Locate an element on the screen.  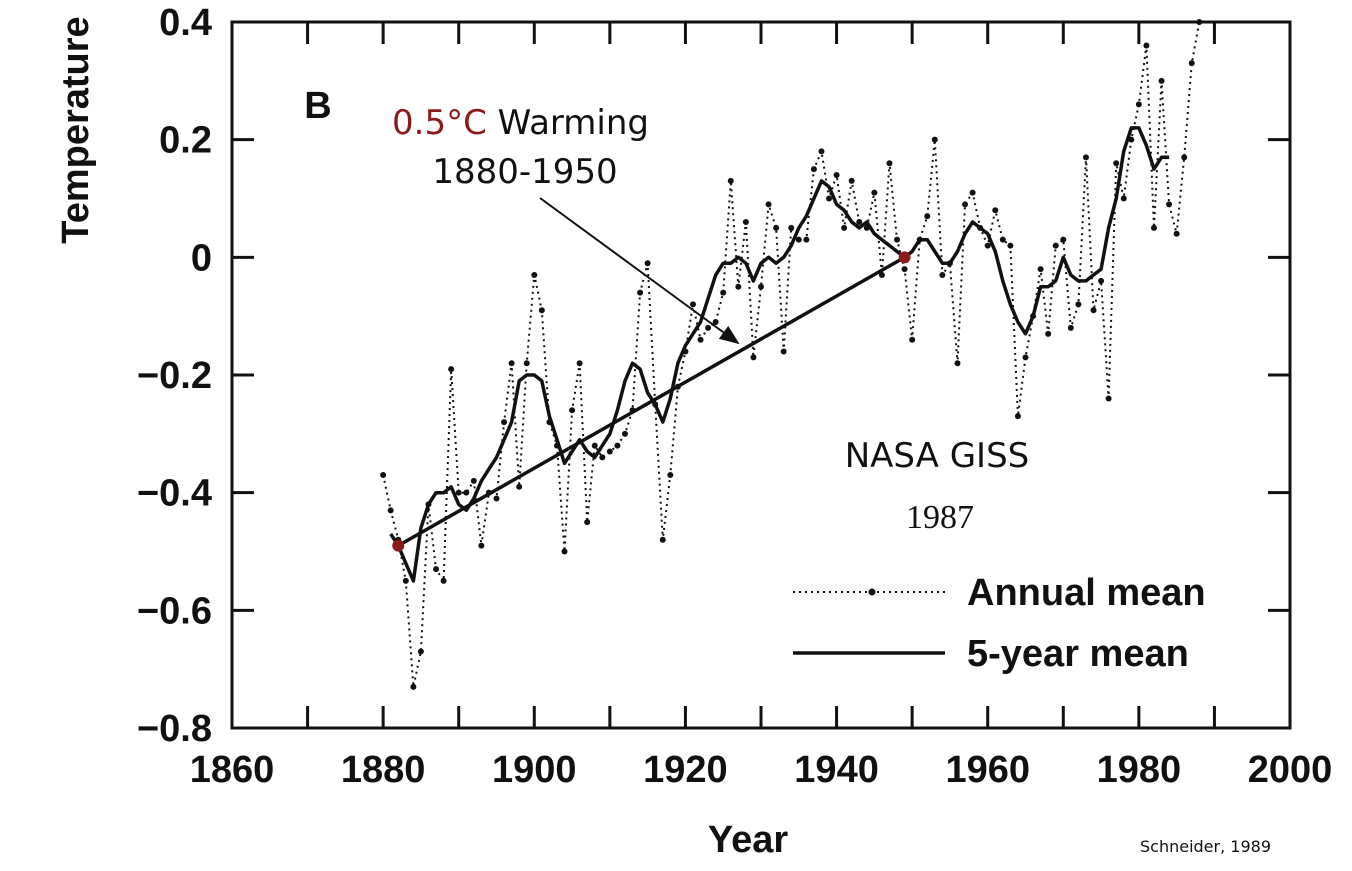
y-tick-label: −0.2 is located at coordinates (174, 376).